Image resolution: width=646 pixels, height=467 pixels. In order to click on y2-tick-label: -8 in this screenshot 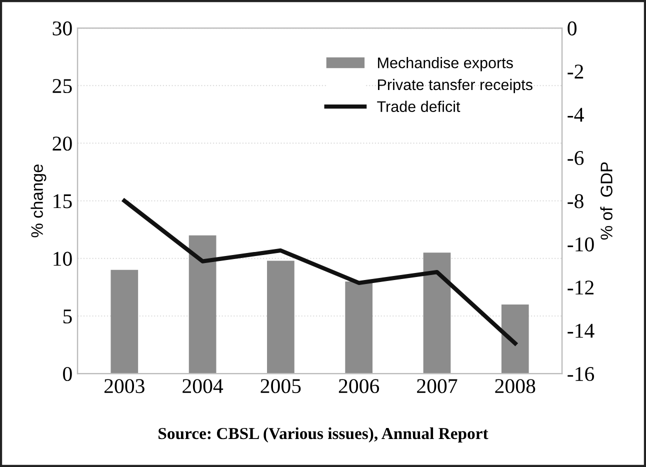, I will do `click(576, 201)`.